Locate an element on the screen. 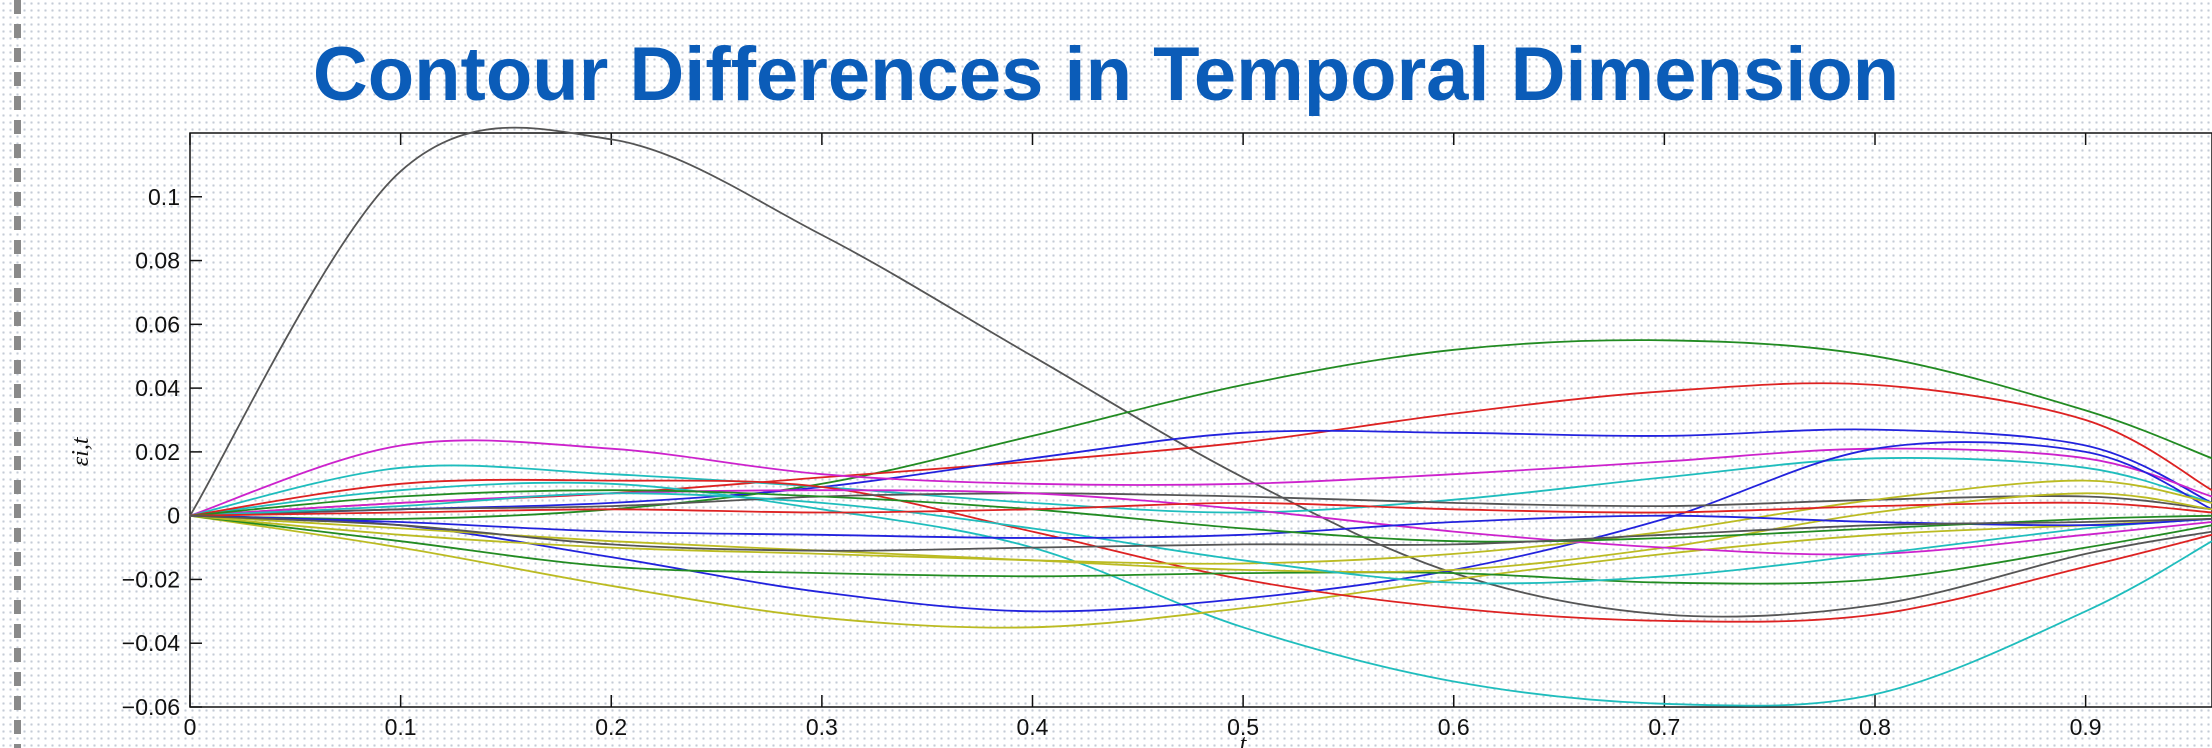  x-tick-label: 0.9 is located at coordinates (2086, 727).